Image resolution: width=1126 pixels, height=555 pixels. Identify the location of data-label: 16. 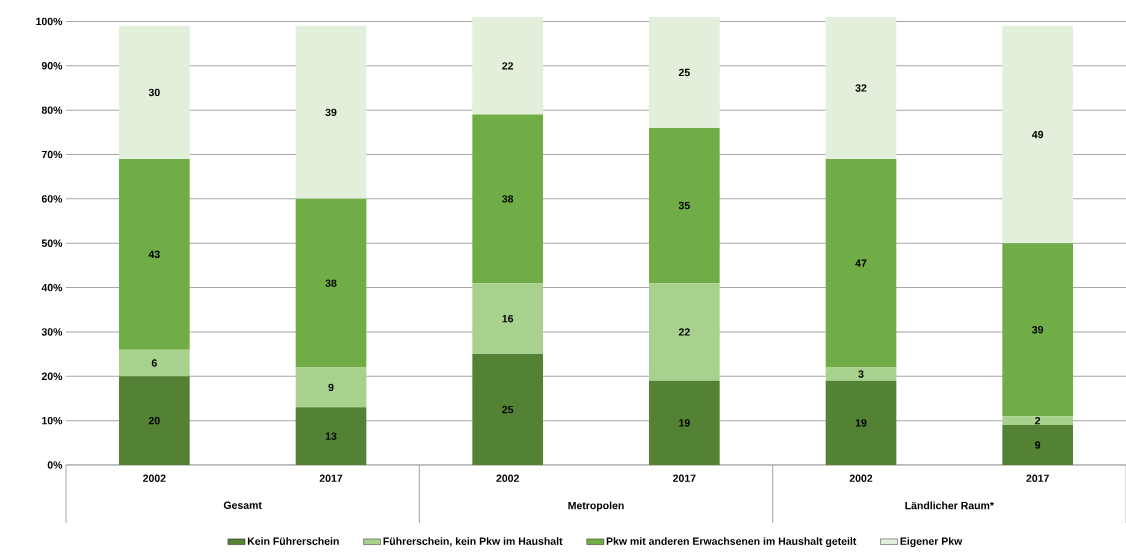
(508, 318).